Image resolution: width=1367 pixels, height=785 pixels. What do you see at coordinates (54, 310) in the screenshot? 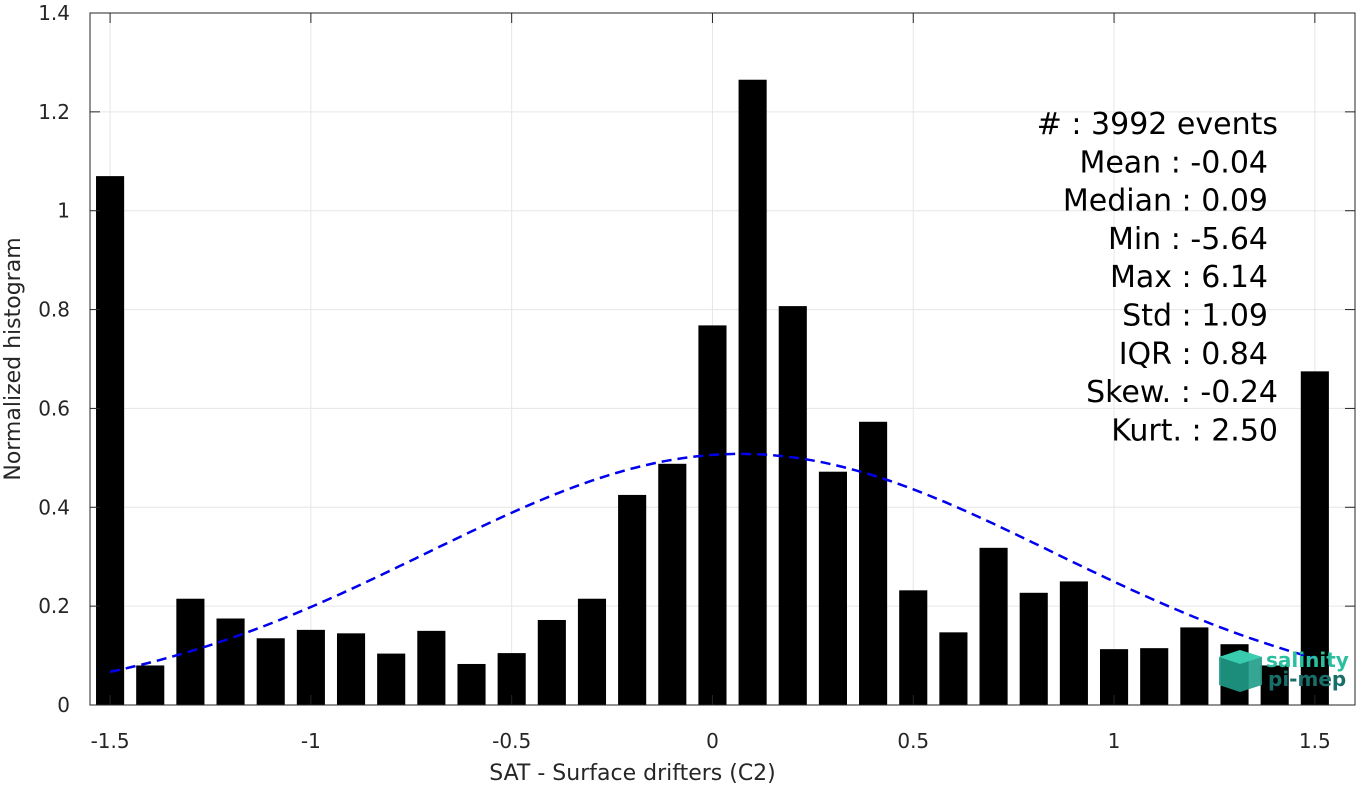
I see `y-tick-label: 0.8` at bounding box center [54, 310].